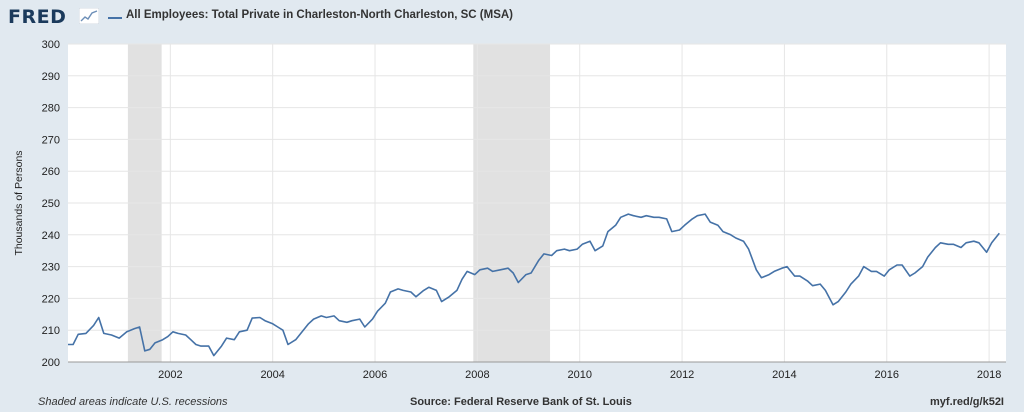 Image resolution: width=1024 pixels, height=412 pixels. Describe the element at coordinates (170, 375) in the screenshot. I see `x-tick-label: 2002` at that location.